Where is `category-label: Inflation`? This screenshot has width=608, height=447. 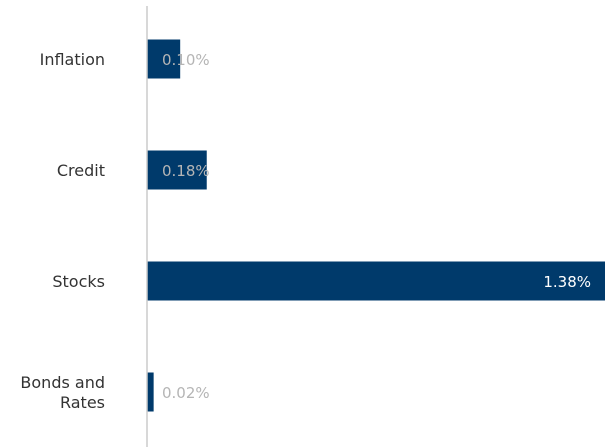
category-label: Inflation is located at coordinates (72, 59).